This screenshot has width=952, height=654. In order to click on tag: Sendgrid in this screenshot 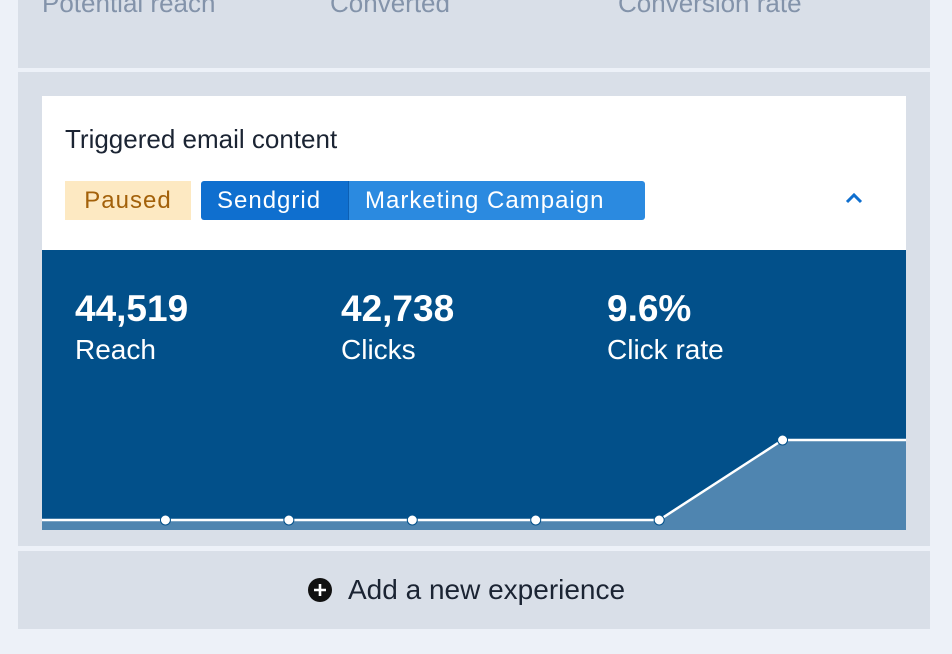, I will do `click(274, 200)`.